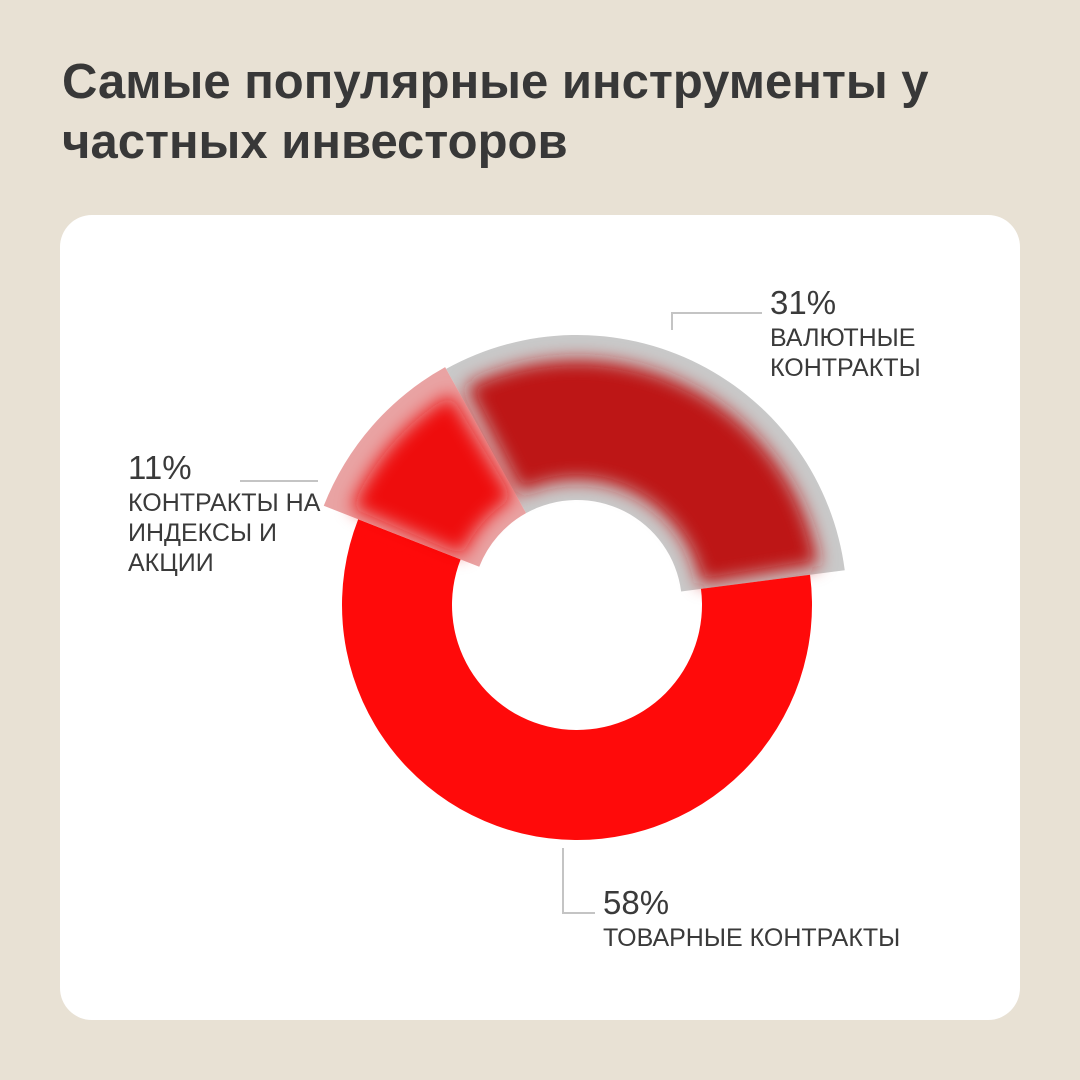 The image size is (1080, 1080). What do you see at coordinates (752, 938) in the screenshot?
I see `category-label: ТОВАРНЫЕ КОНТРАКТЫ` at bounding box center [752, 938].